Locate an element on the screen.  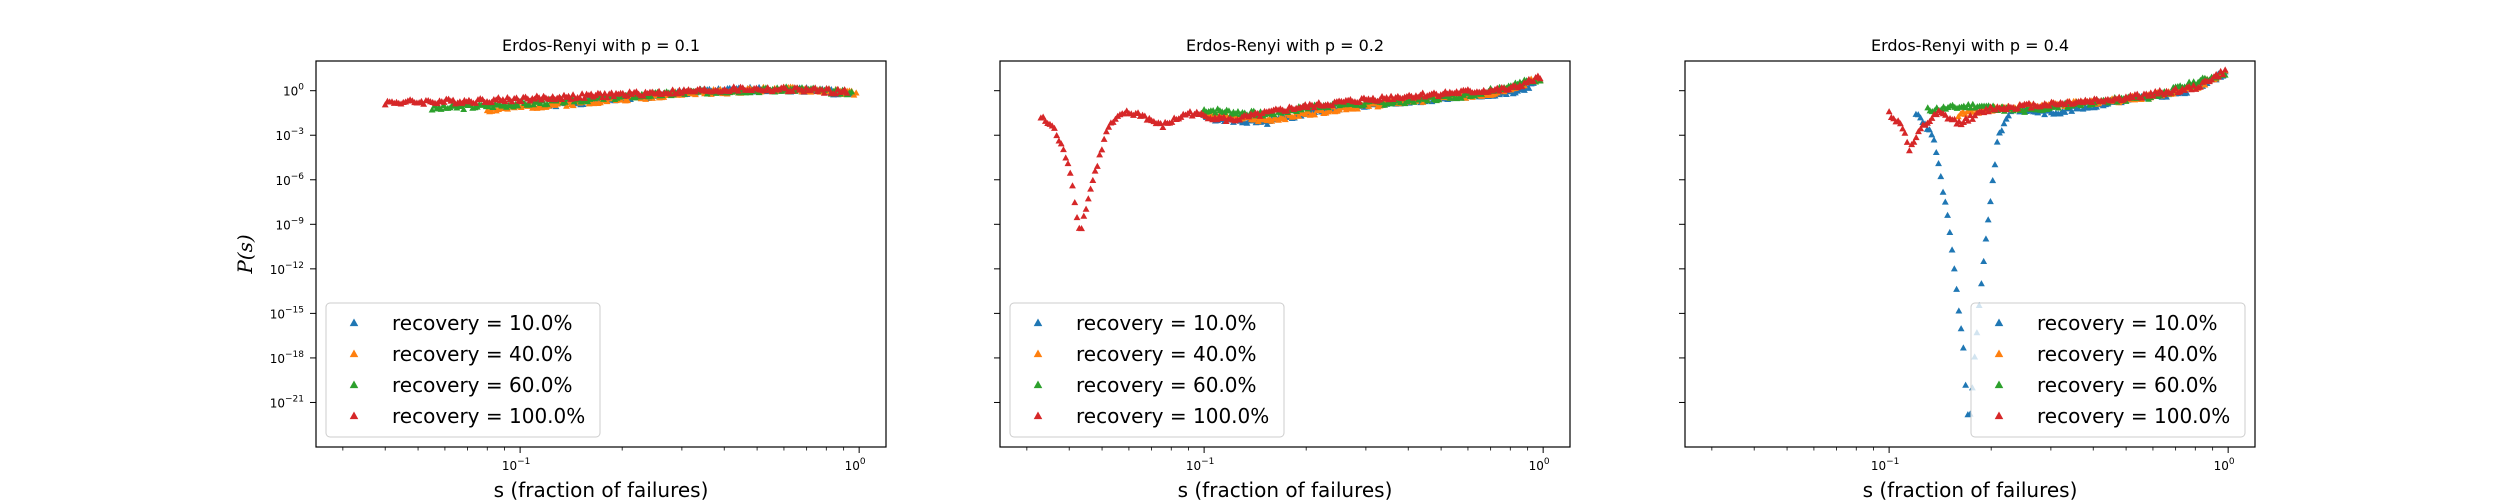
chart-title: Erdos-Renyi with p = 0.2 is located at coordinates (1285, 45).